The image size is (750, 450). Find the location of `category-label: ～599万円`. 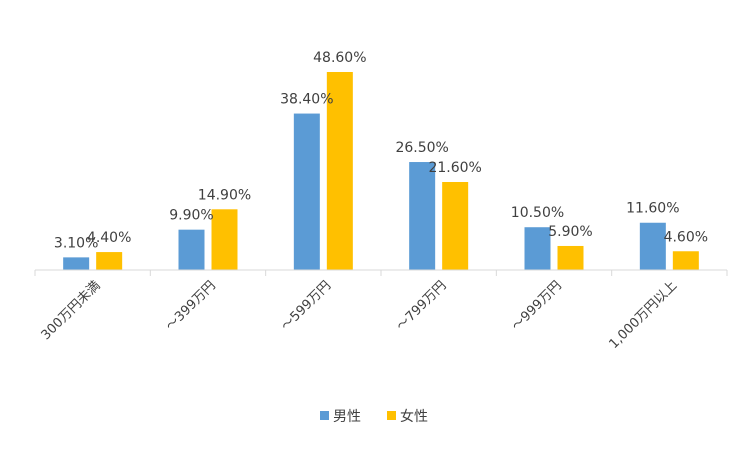

category-label: ～599万円 is located at coordinates (306, 306).